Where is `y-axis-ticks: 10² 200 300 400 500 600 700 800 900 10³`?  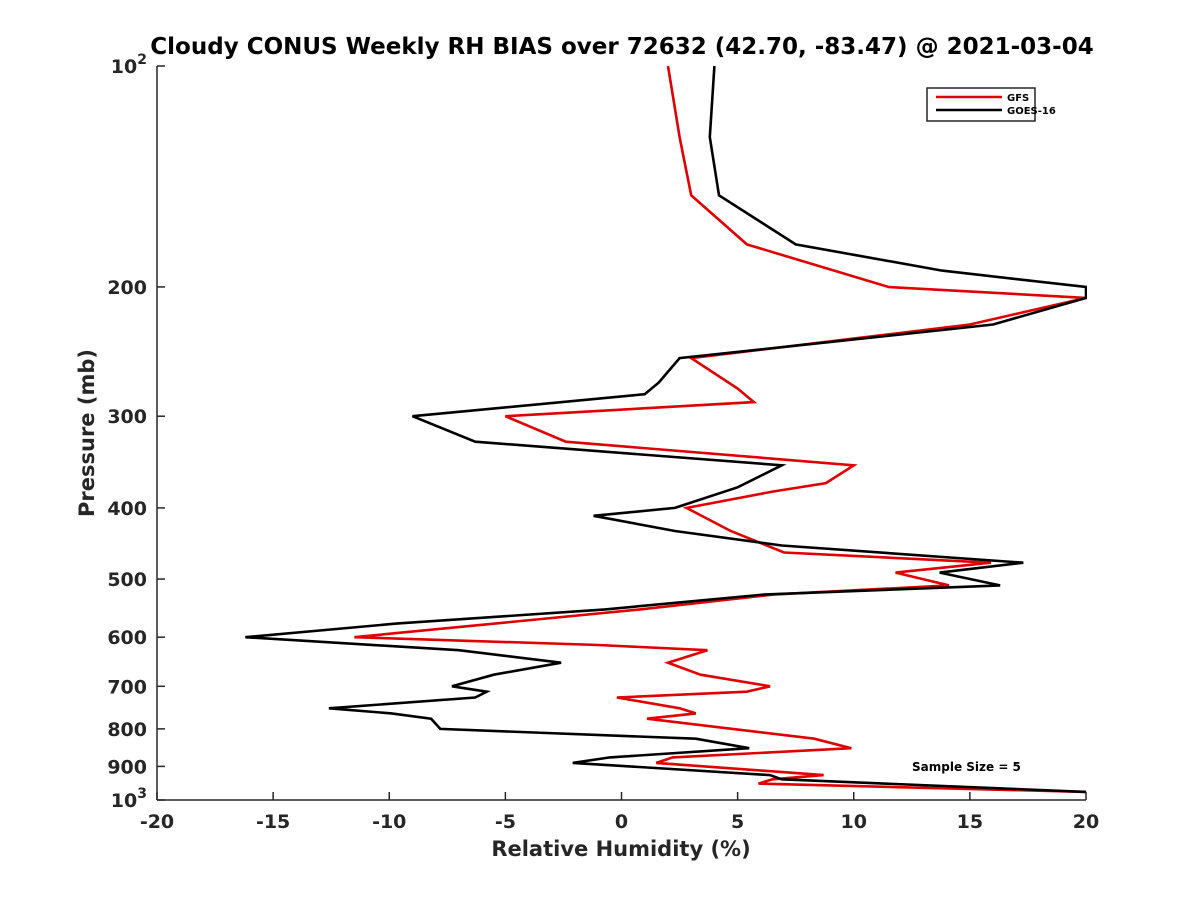 y-axis-ticks: 10² 200 300 400 500 600 700 800 900 10³ is located at coordinates (136, 432).